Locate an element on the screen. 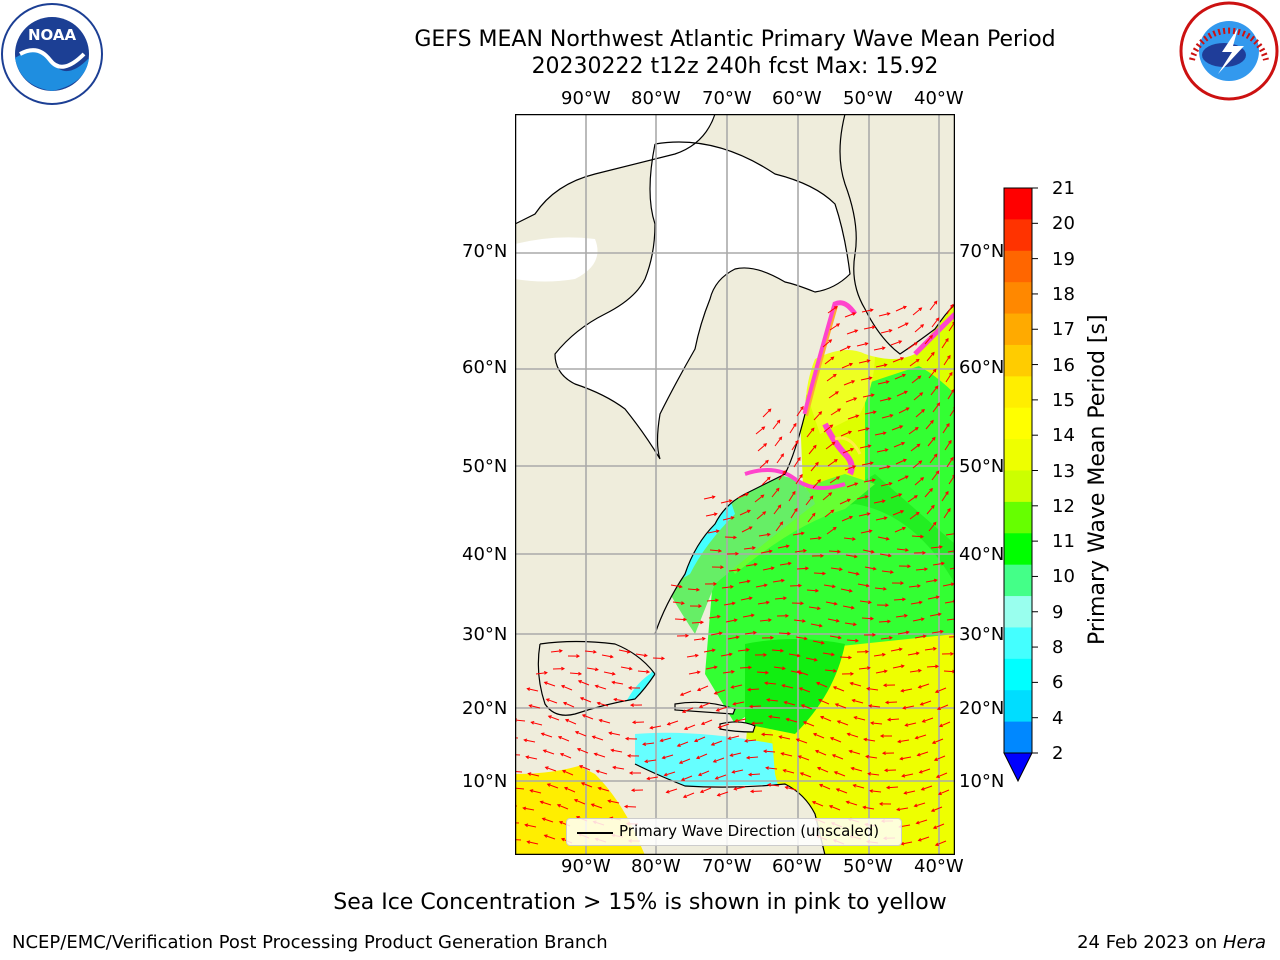  lat-label-right-30n: 30°N is located at coordinates (982, 634).